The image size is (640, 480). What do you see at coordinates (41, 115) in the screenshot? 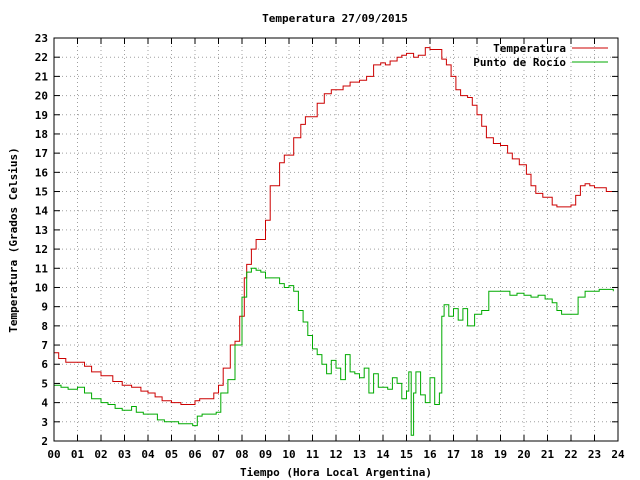
I see `y-tick-label: 19` at bounding box center [41, 115].